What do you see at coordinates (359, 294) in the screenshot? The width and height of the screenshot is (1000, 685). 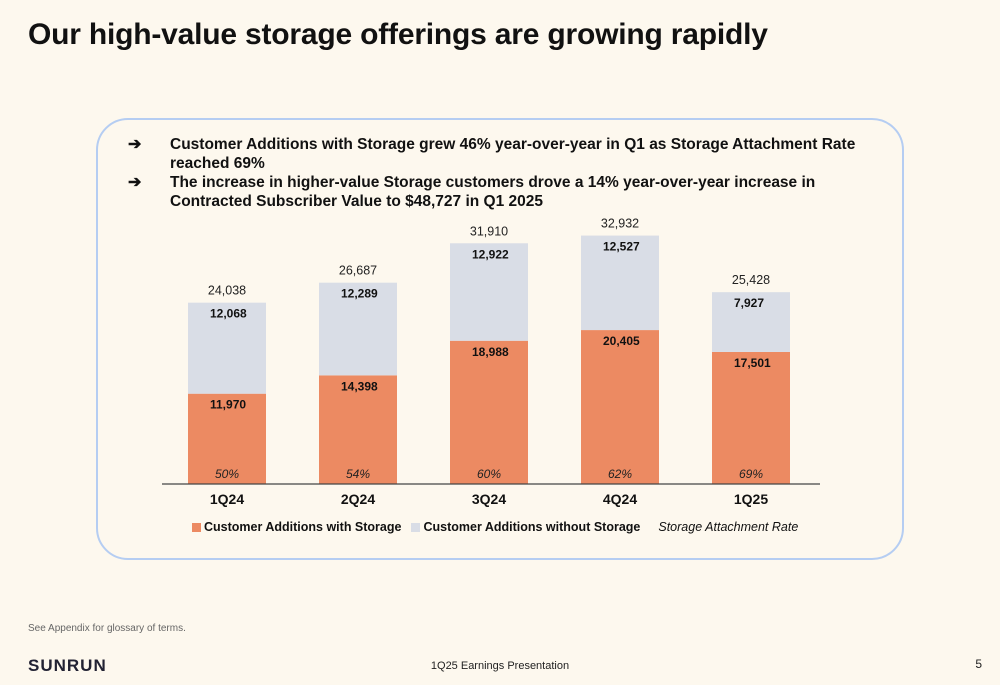 I see `data-label-without-storage: 12,289` at bounding box center [359, 294].